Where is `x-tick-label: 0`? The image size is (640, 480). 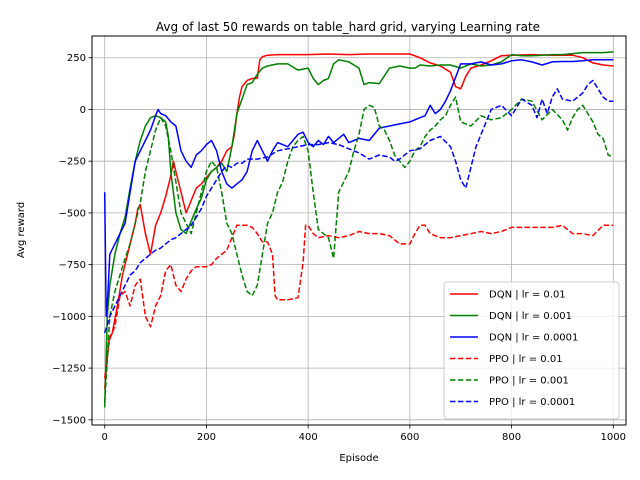
x-tick-label: 0 is located at coordinates (105, 437).